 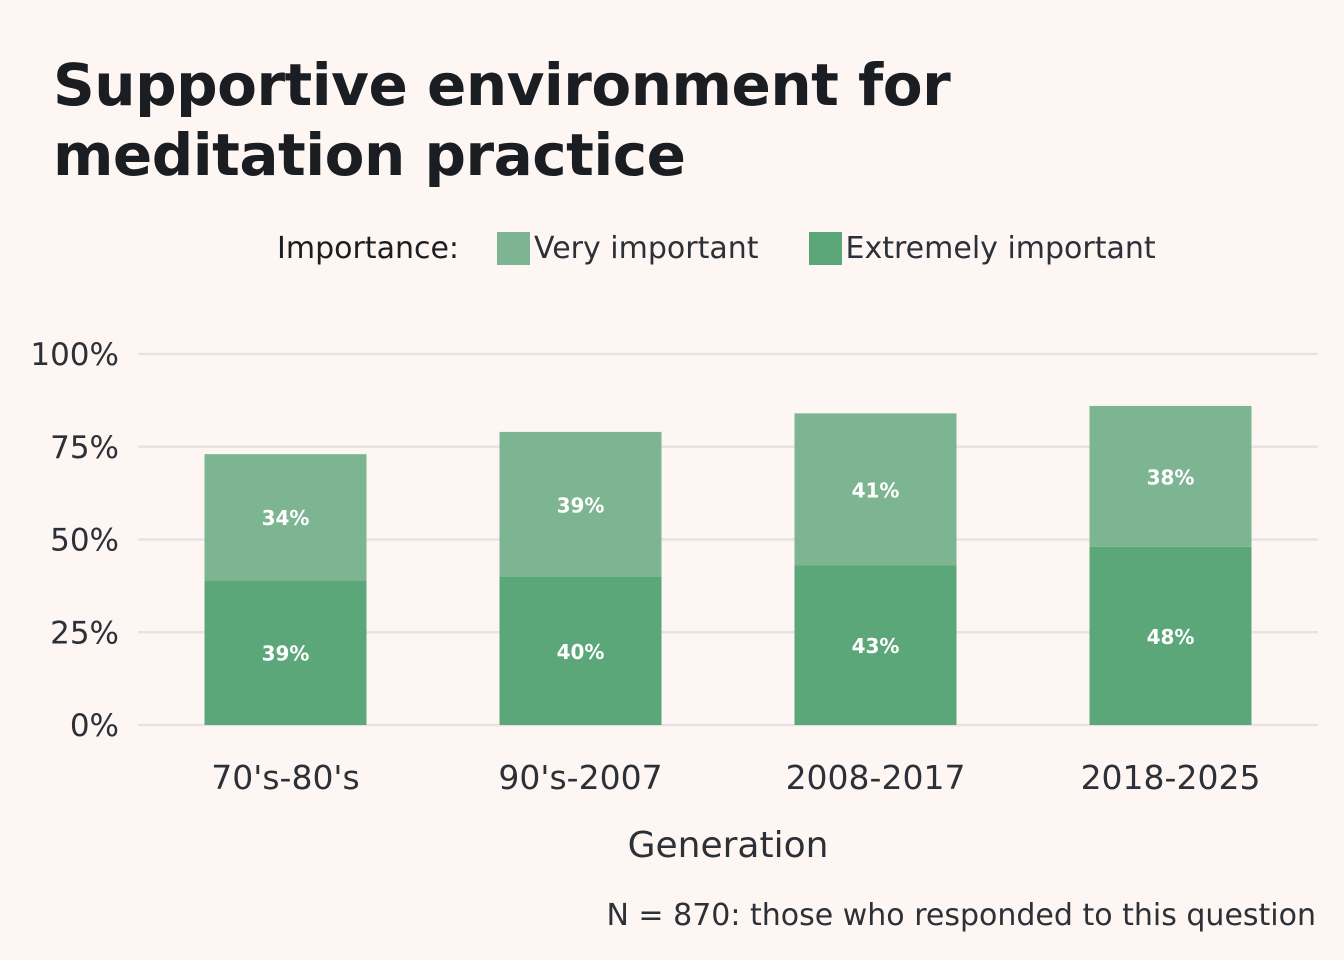 What do you see at coordinates (84, 541) in the screenshot?
I see `y-tick-label: 50%` at bounding box center [84, 541].